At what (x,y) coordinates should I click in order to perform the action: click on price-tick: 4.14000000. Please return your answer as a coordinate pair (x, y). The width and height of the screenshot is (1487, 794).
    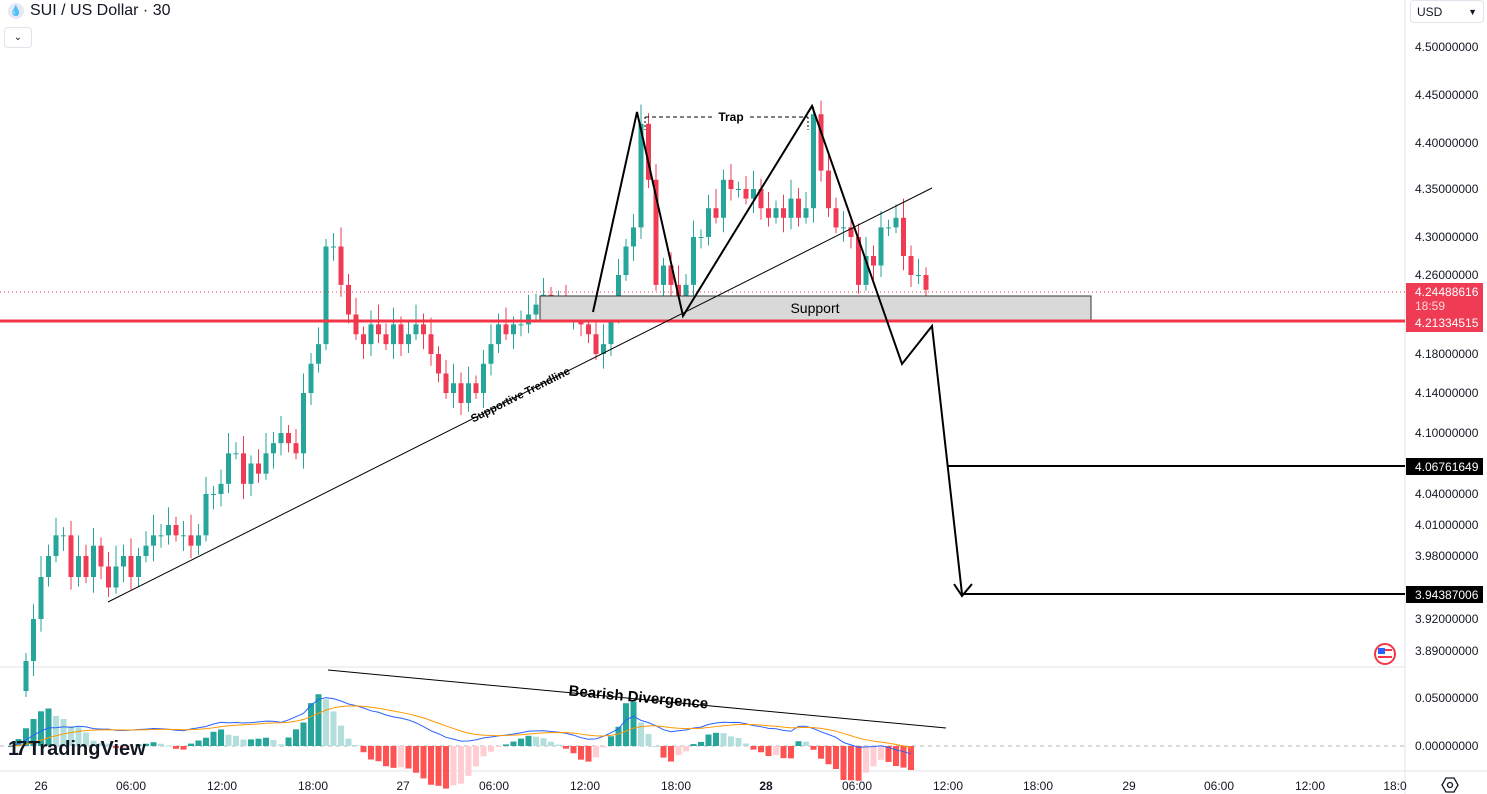
    Looking at the image, I should click on (1447, 393).